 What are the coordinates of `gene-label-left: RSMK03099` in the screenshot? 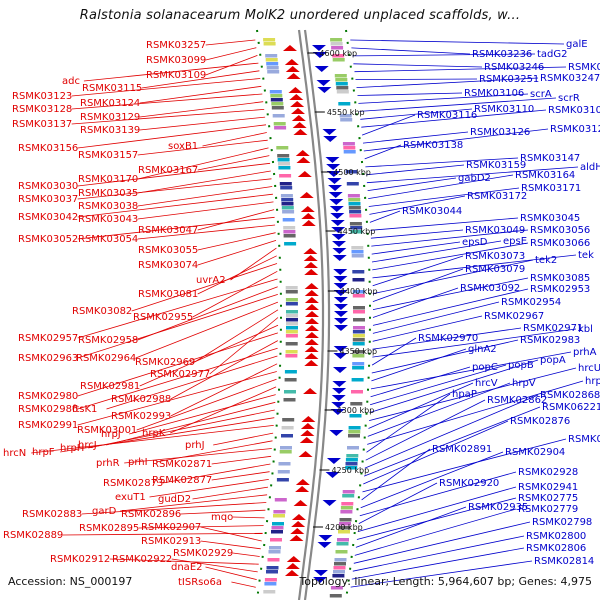 It's located at (176, 60).